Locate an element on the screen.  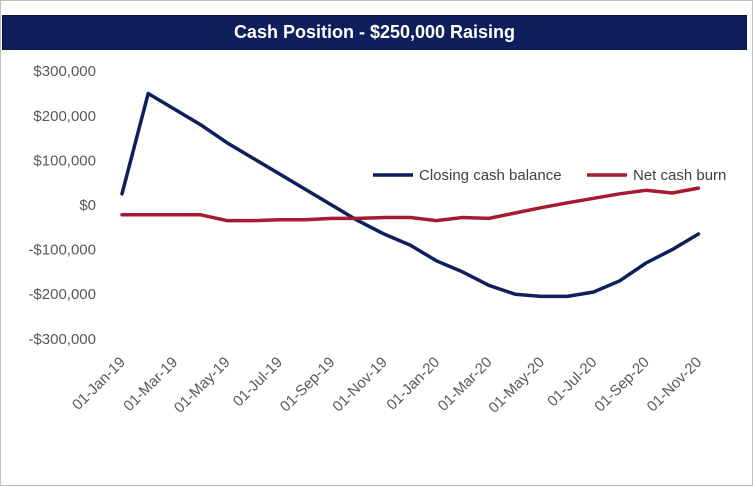
series-line-net-cash-burn is located at coordinates (410, 204).